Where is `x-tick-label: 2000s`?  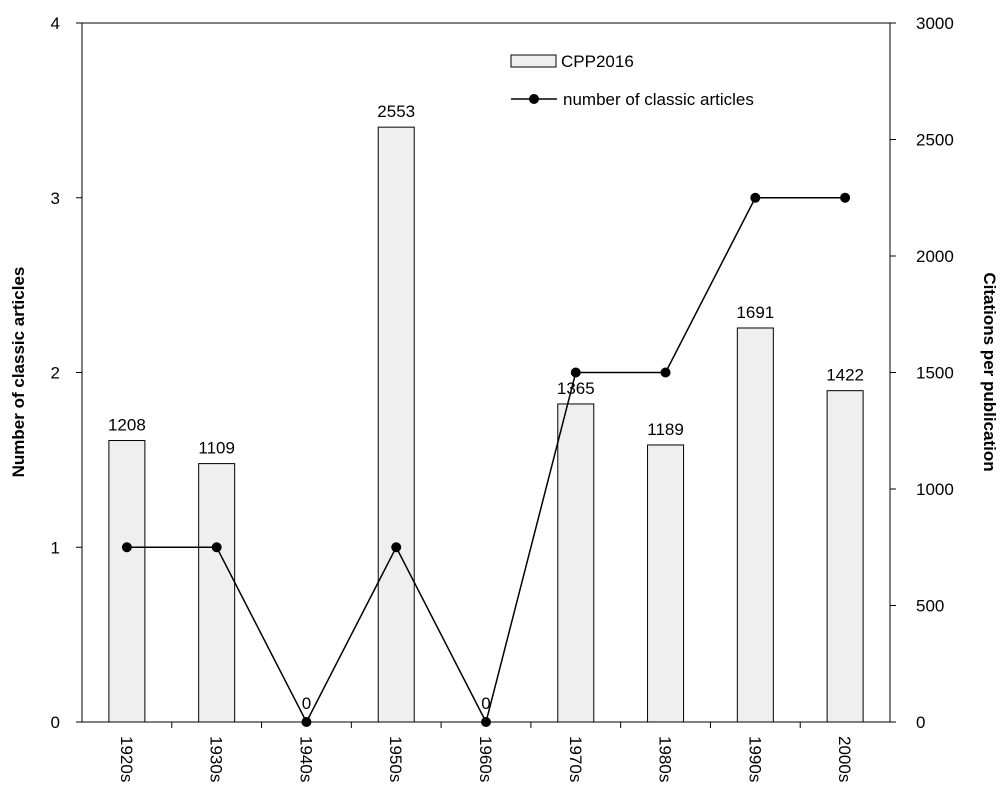 x-tick-label: 2000s is located at coordinates (844, 759).